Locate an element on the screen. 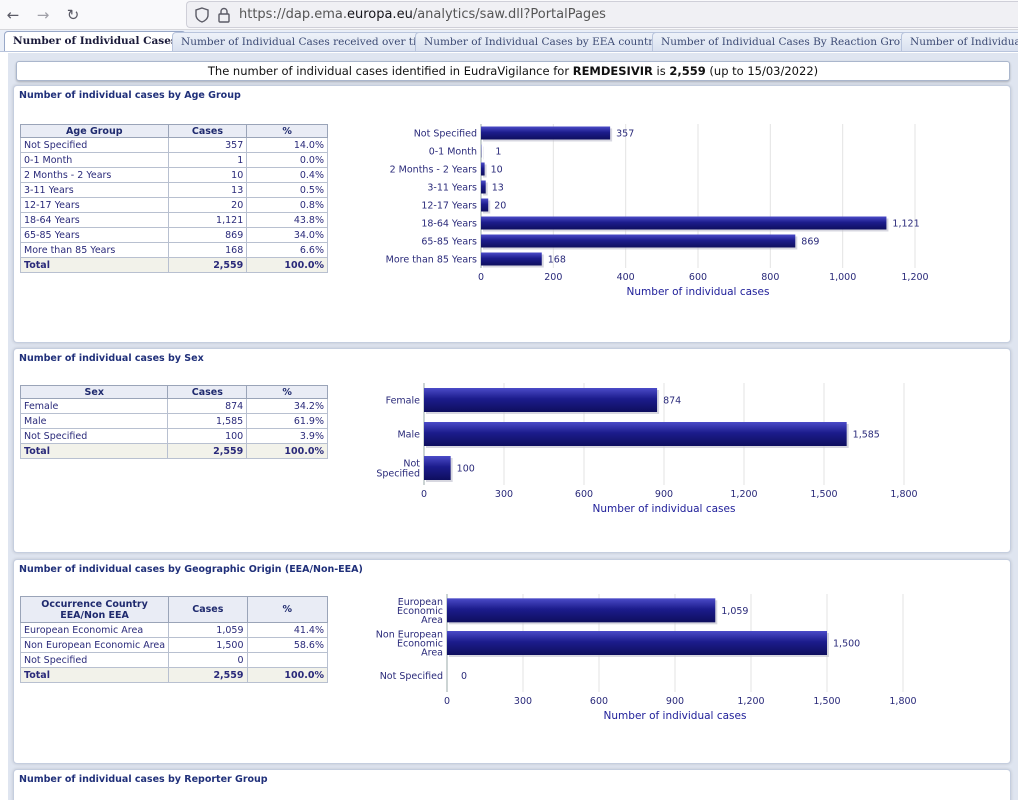  data-label: 874 is located at coordinates (672, 401).